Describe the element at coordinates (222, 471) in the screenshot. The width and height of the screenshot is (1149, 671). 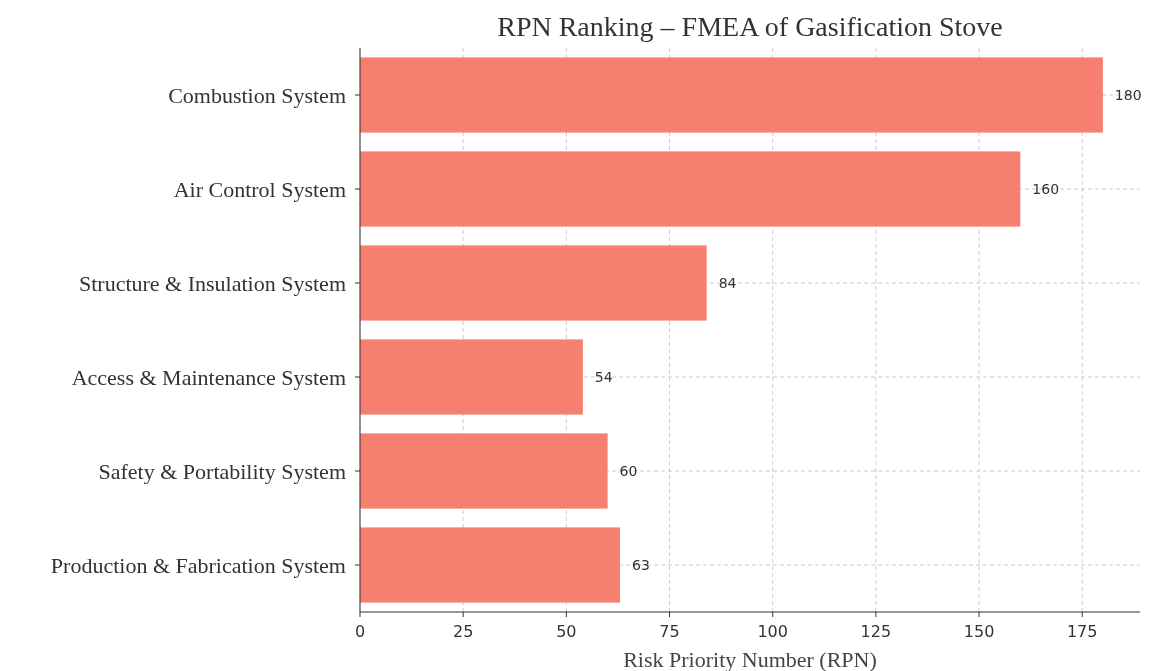
I see `y-tick-label: Safety & Portability System` at that location.